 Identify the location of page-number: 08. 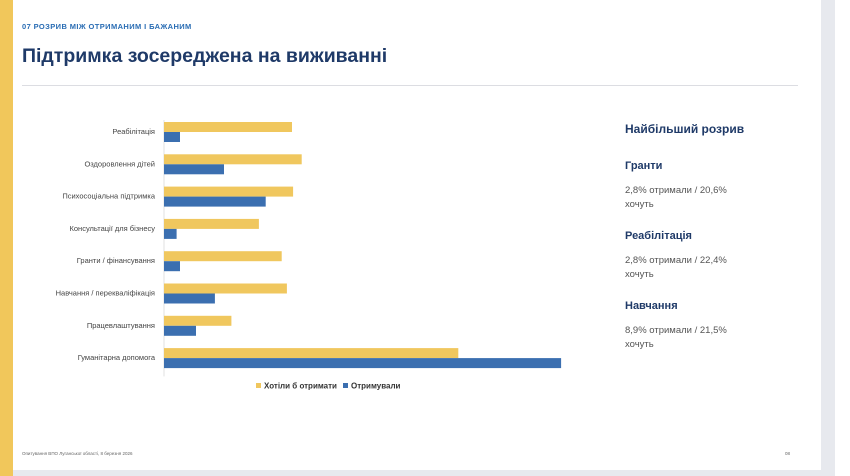
(788, 453).